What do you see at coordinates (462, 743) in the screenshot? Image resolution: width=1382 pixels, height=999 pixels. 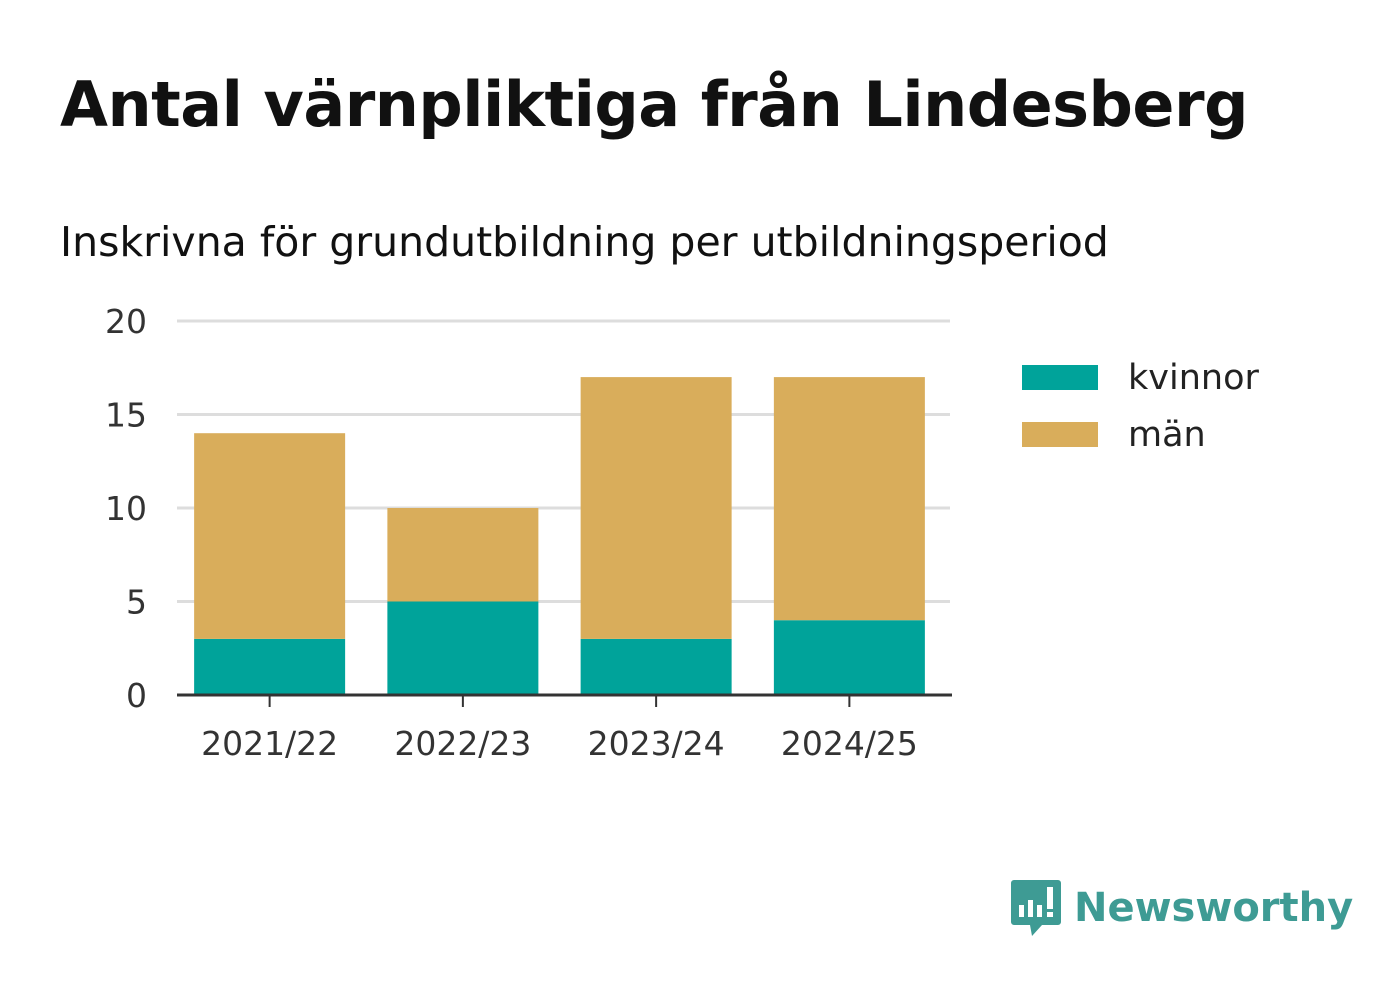 I see `x-tick-label: 2022/23` at bounding box center [462, 743].